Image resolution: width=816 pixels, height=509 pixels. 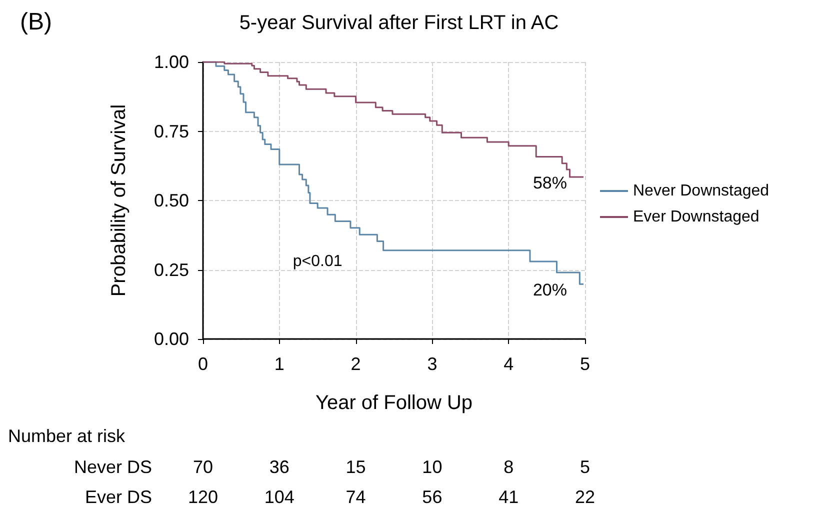 I want to click on text: Ever DS, so click(x=118, y=497).